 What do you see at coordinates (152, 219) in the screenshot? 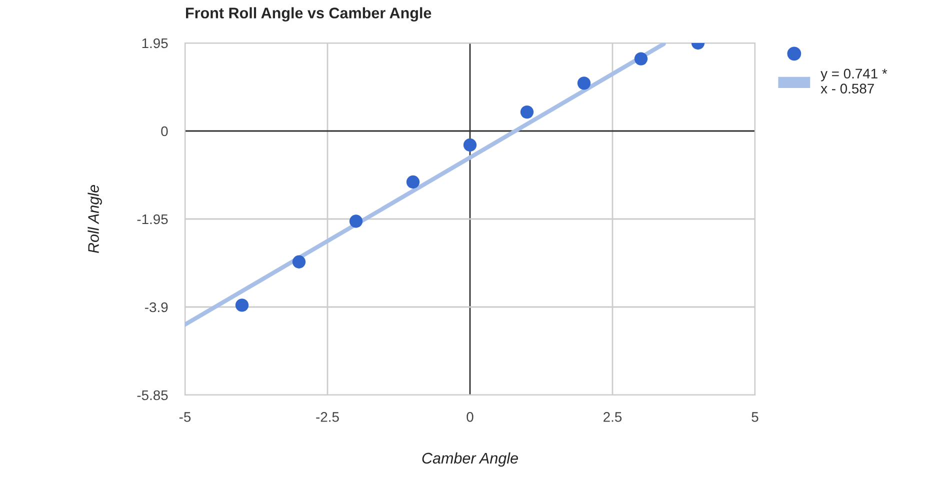
I see `y-tick-label: -1.95` at bounding box center [152, 219].